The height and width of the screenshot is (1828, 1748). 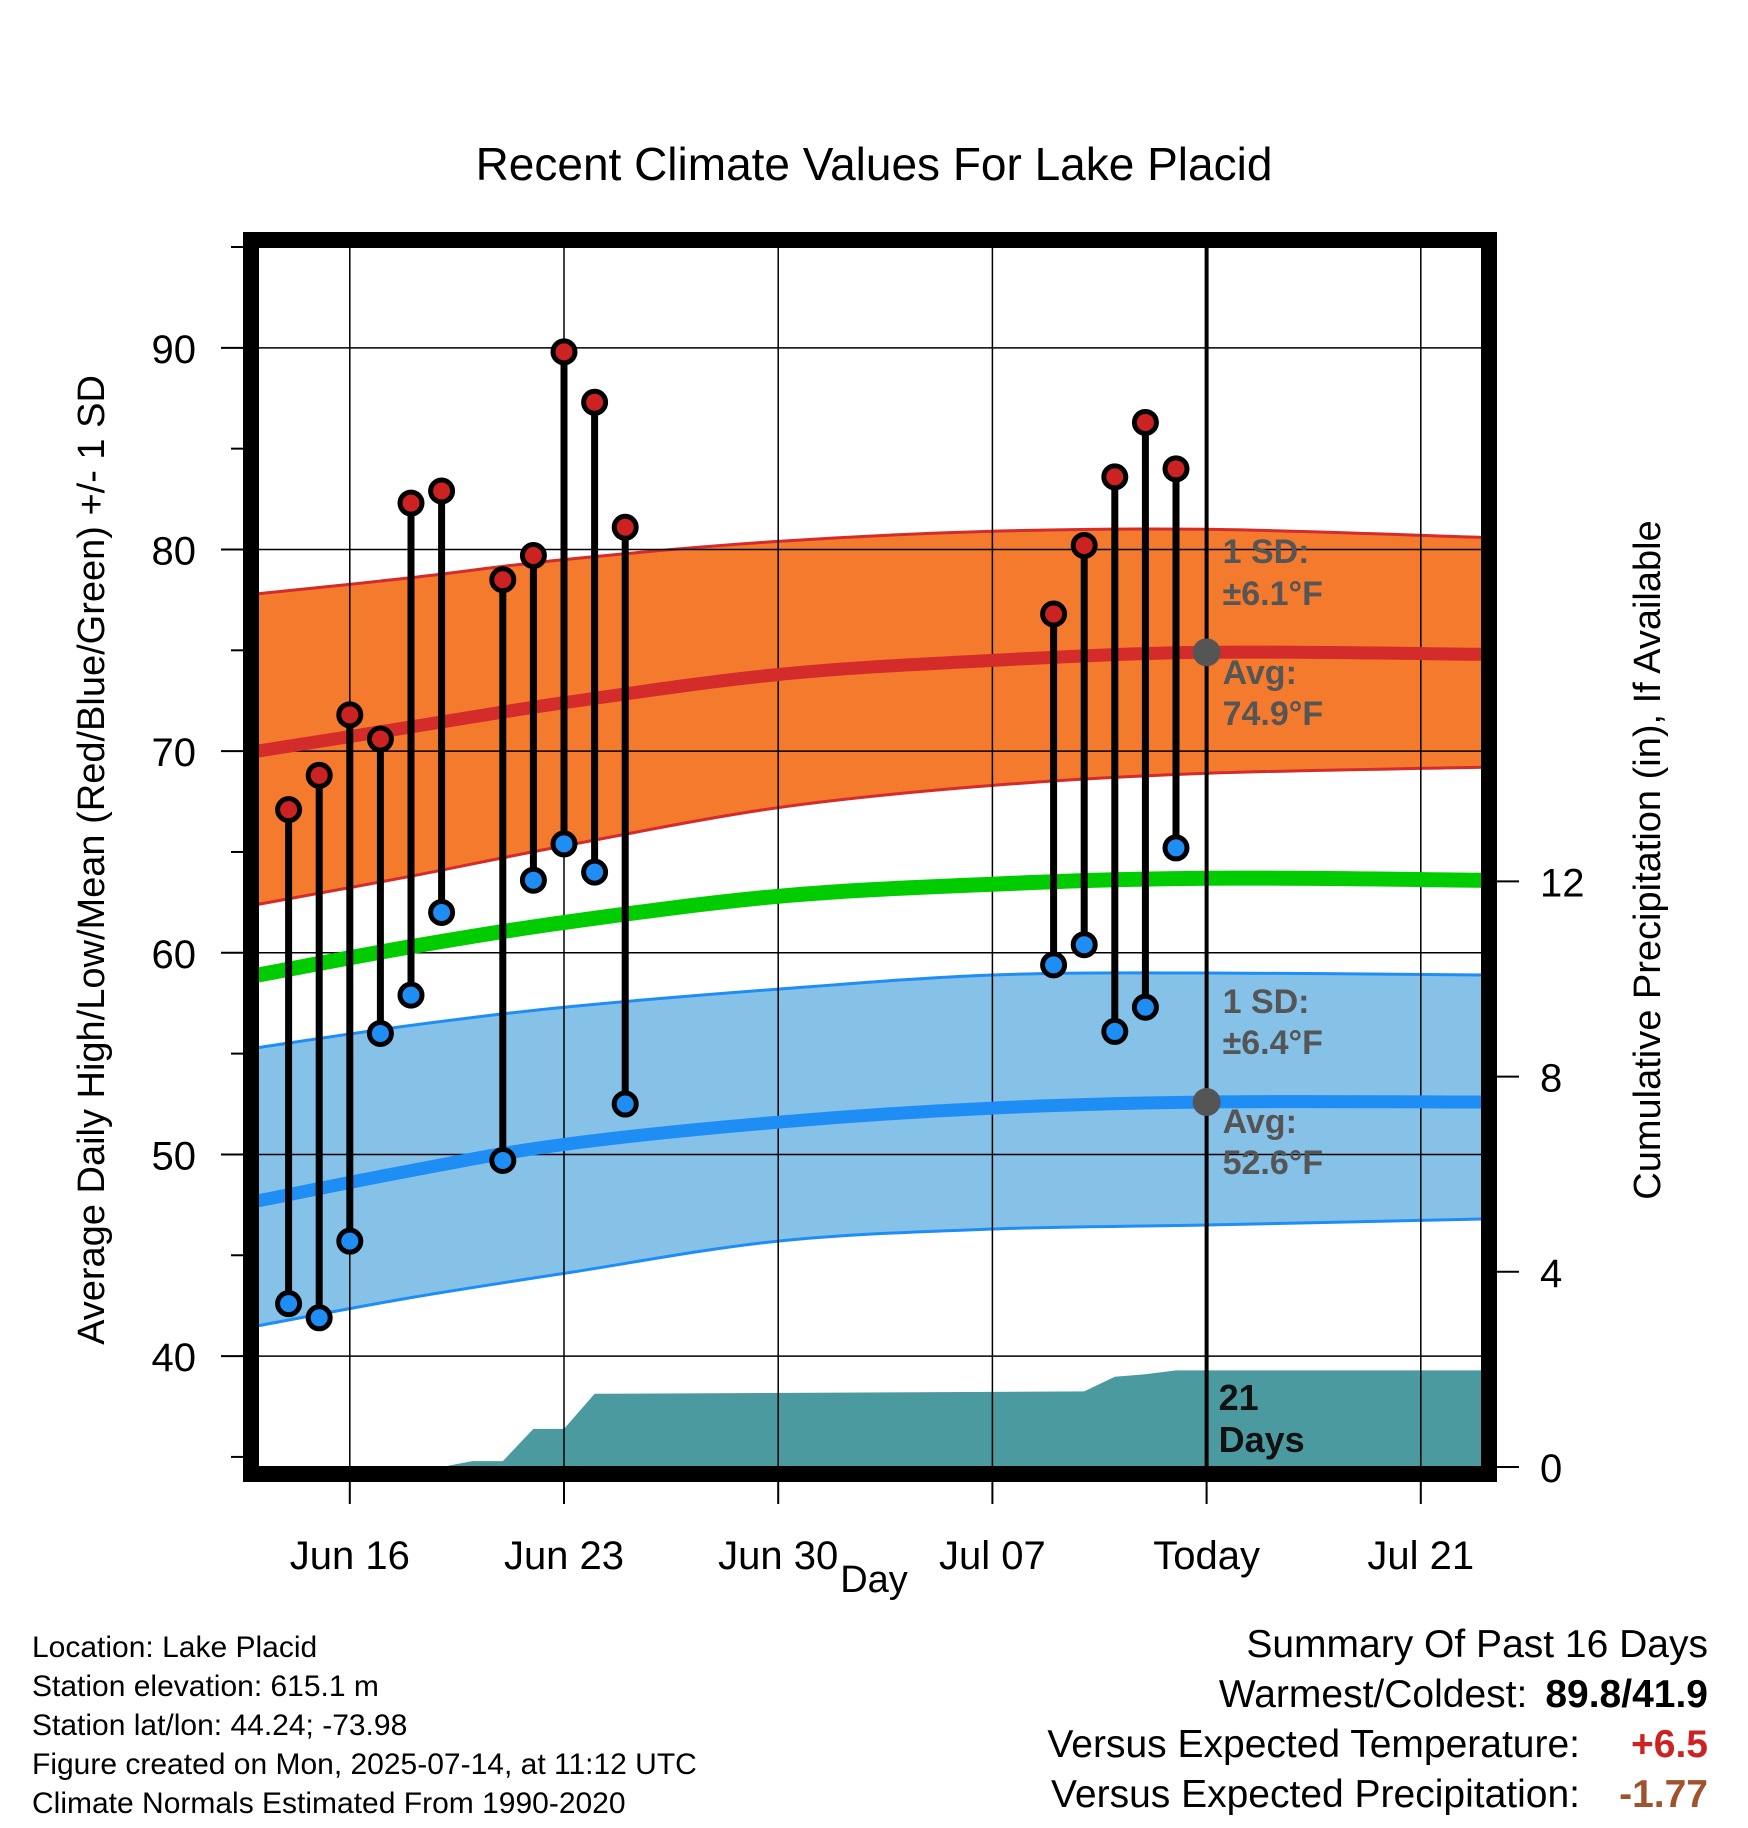 What do you see at coordinates (1262, 1439) in the screenshot?
I see `days-label: Days` at bounding box center [1262, 1439].